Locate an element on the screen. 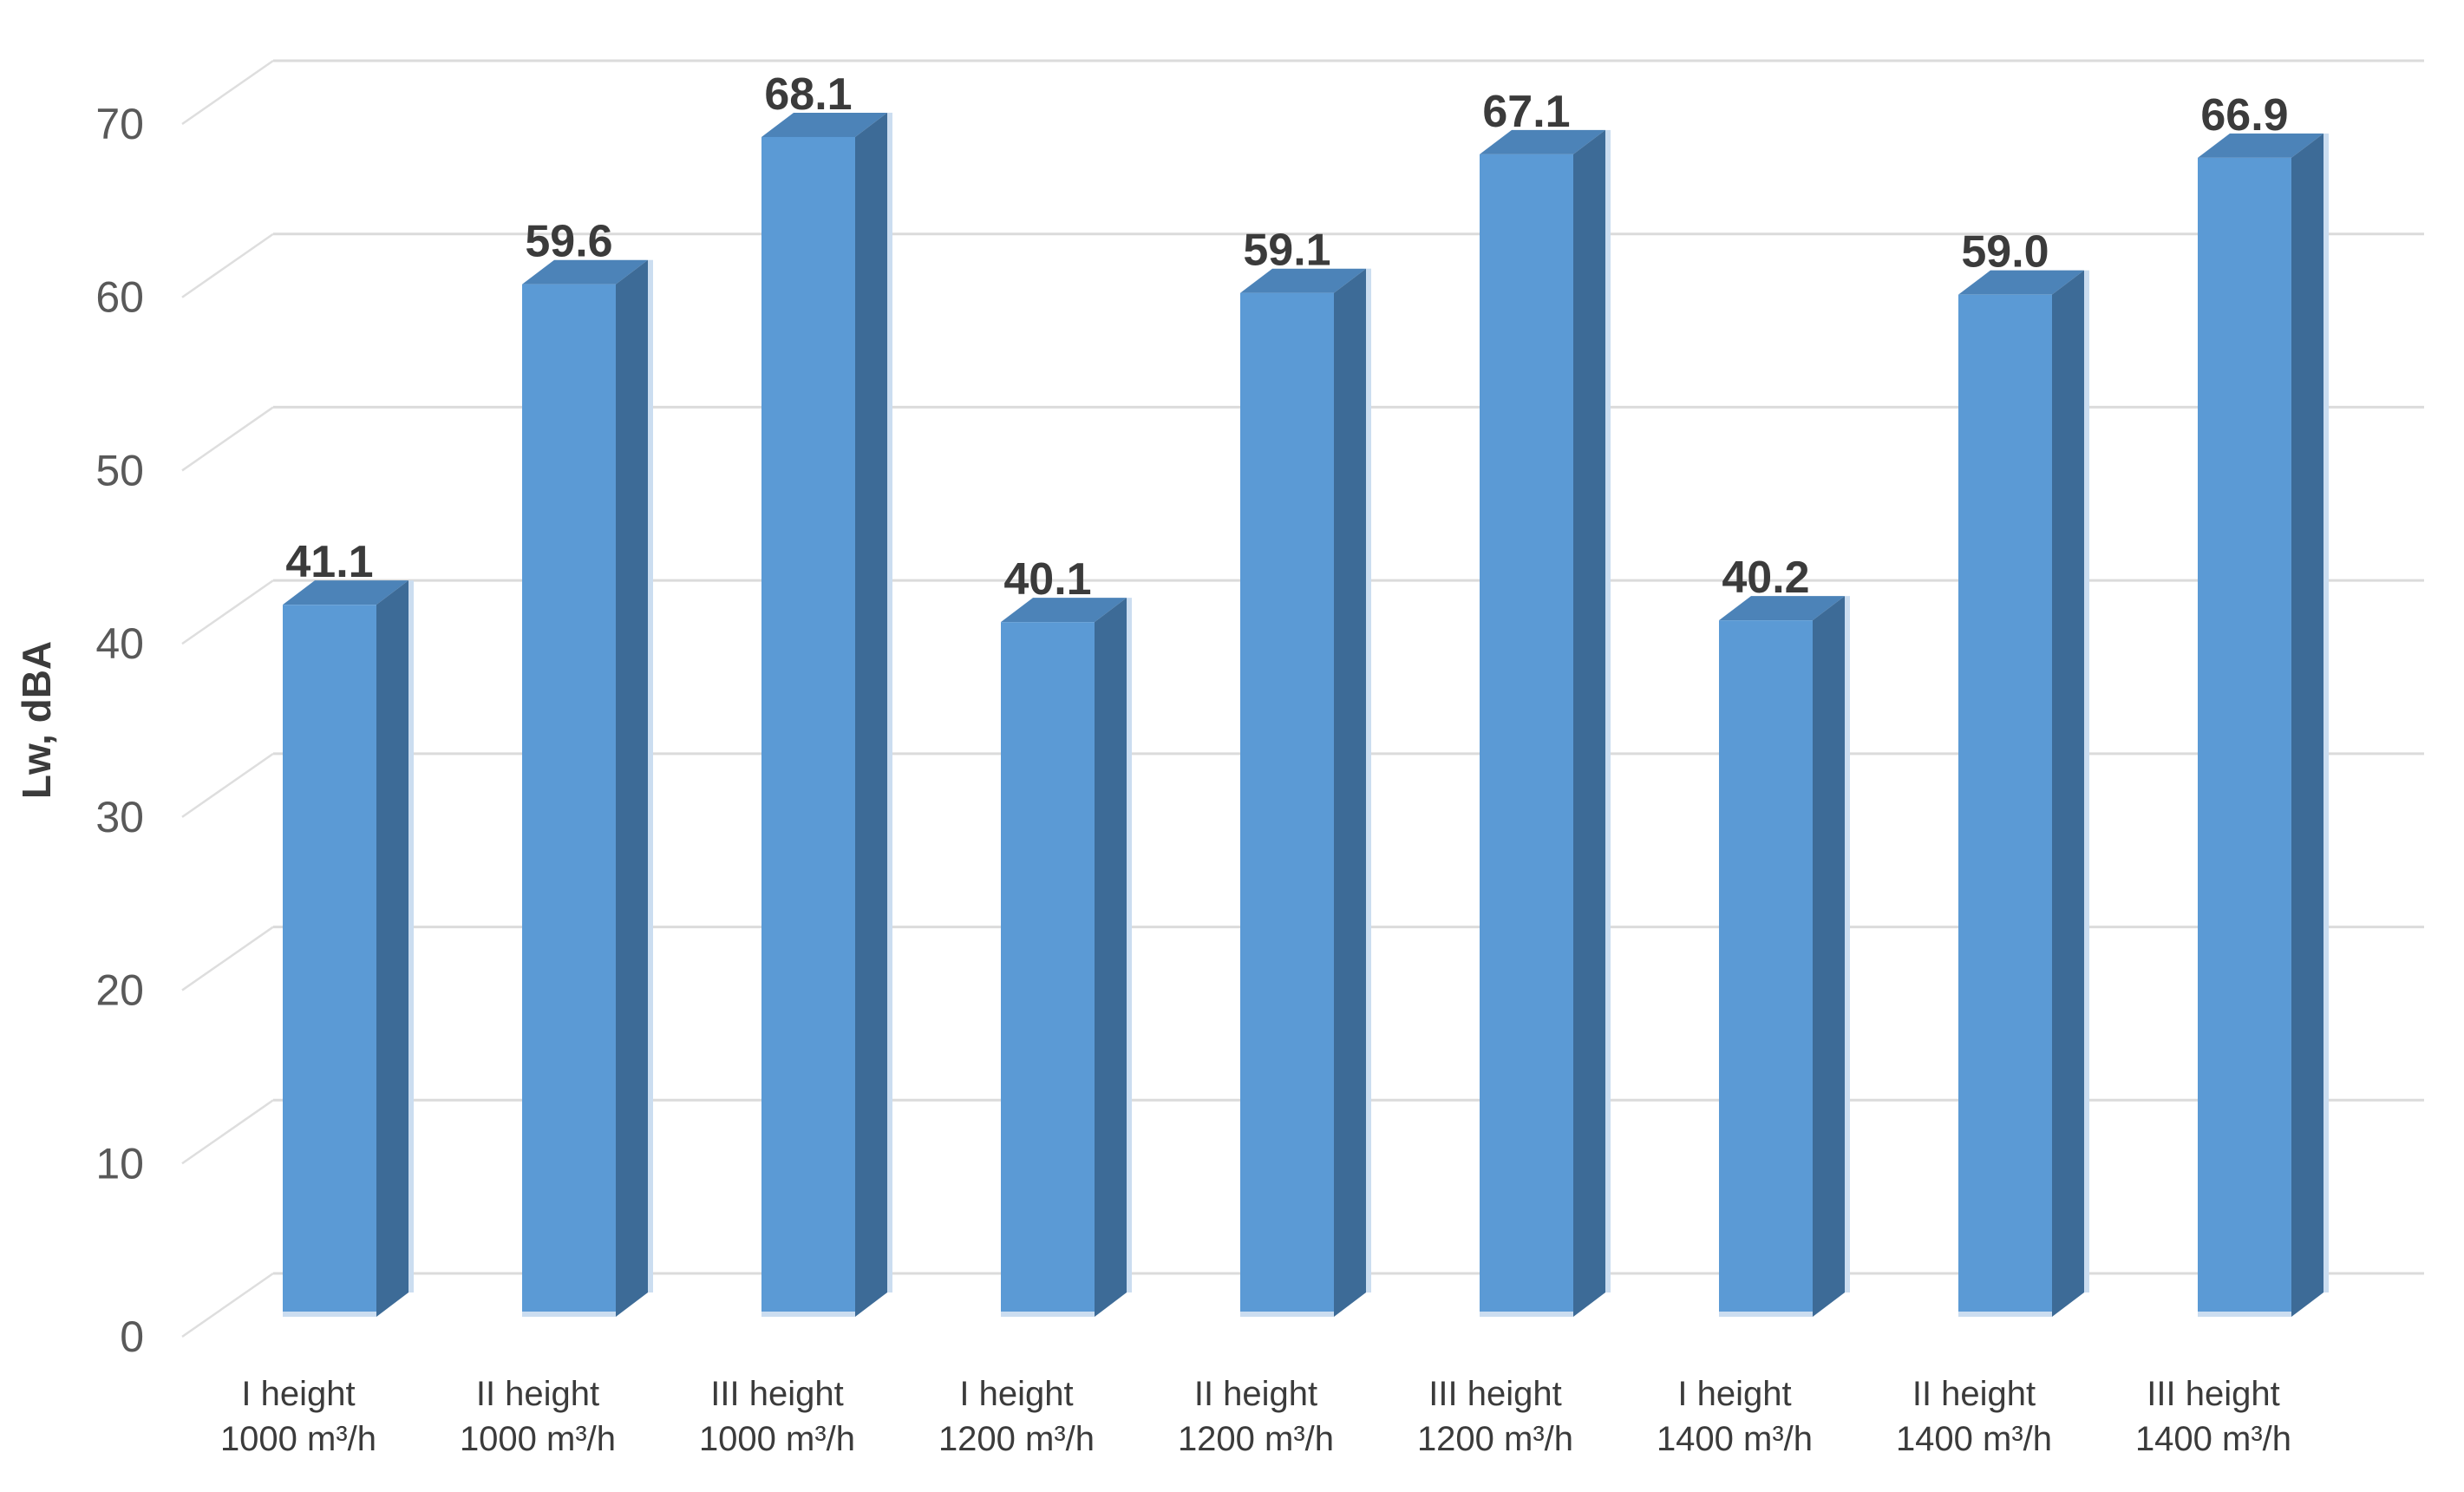 Image resolution: width=2464 pixels, height=1492 pixels. bar-group: 67.1 III height 1200 m³/h is located at coordinates (1514, 773).